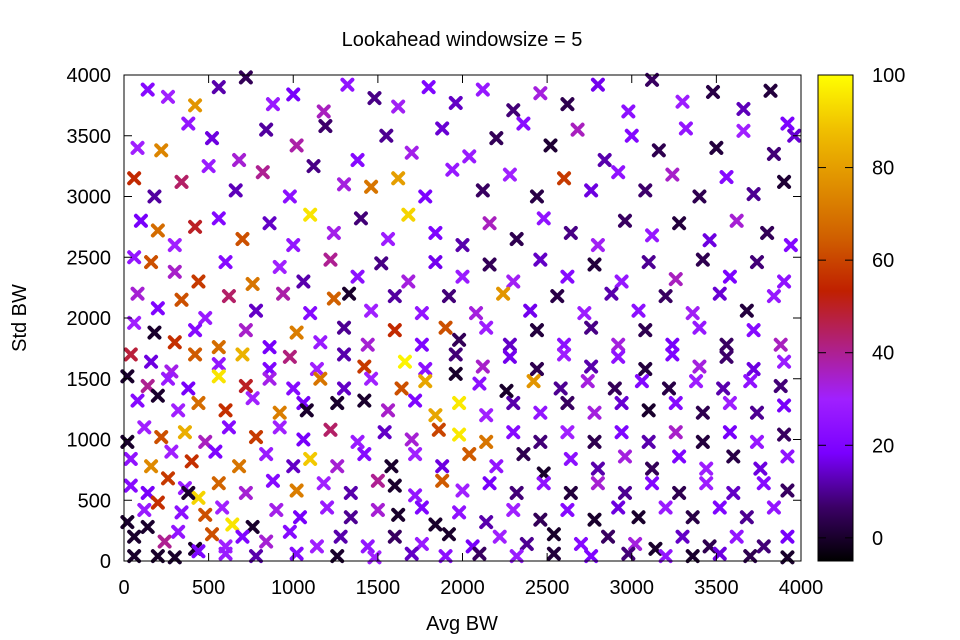 The width and height of the screenshot is (960, 640). Describe the element at coordinates (89, 137) in the screenshot. I see `y-tick-label: 3500` at that location.